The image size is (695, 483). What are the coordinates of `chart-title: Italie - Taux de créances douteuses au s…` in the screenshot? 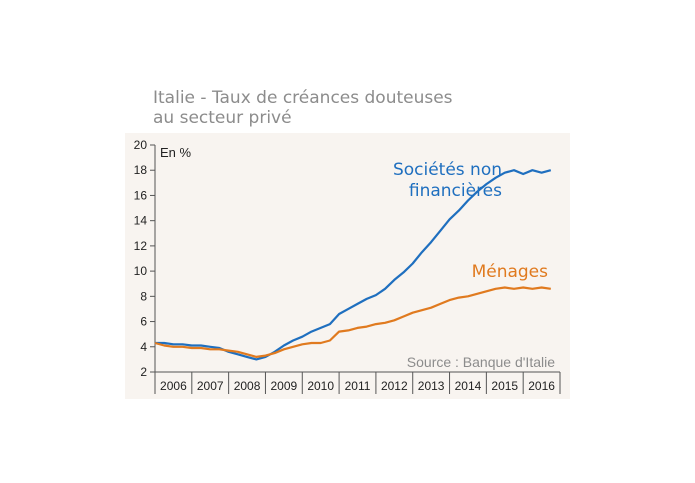 It's located at (303, 108).